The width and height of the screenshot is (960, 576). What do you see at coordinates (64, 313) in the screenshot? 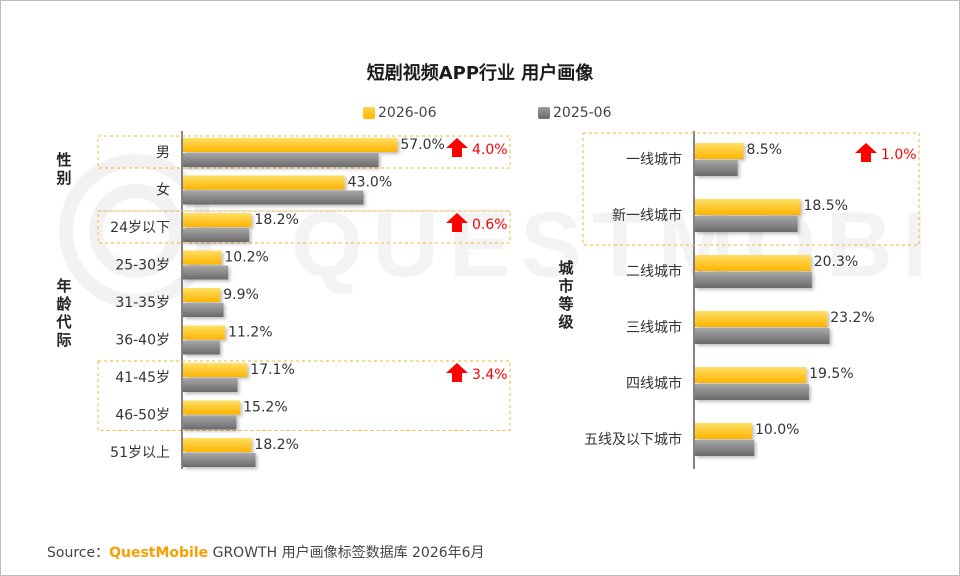
I see `group-label-age: 年龄代际` at bounding box center [64, 313].